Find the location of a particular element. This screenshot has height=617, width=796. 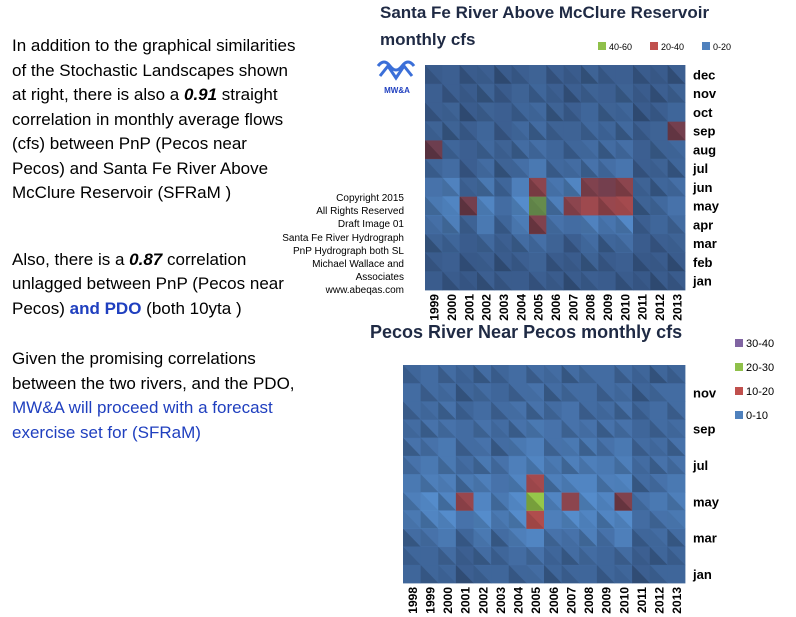

x-tick-label: 2012 is located at coordinates (660, 600).